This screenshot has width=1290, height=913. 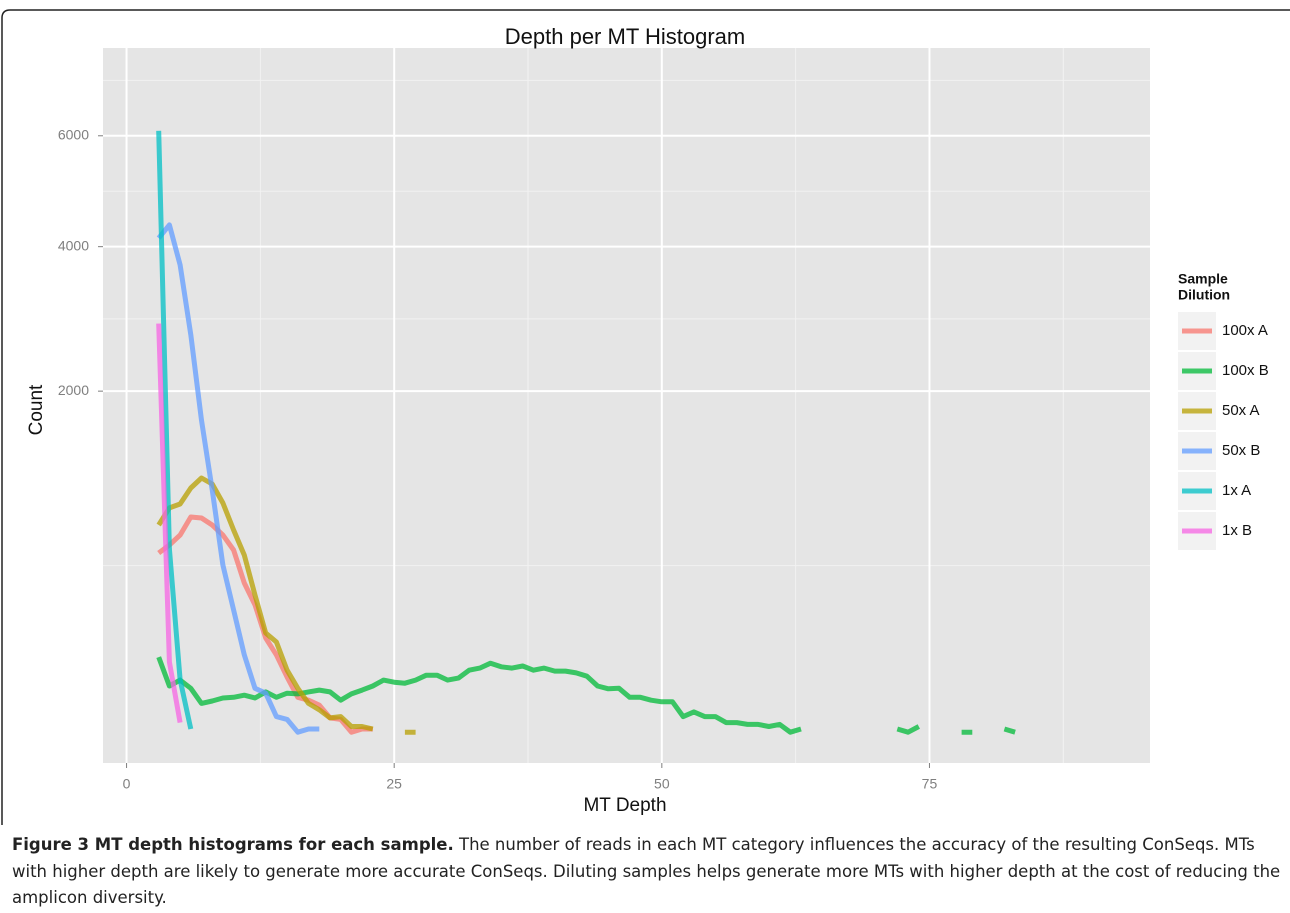 I want to click on x-tick-label: 75, so click(x=930, y=784).